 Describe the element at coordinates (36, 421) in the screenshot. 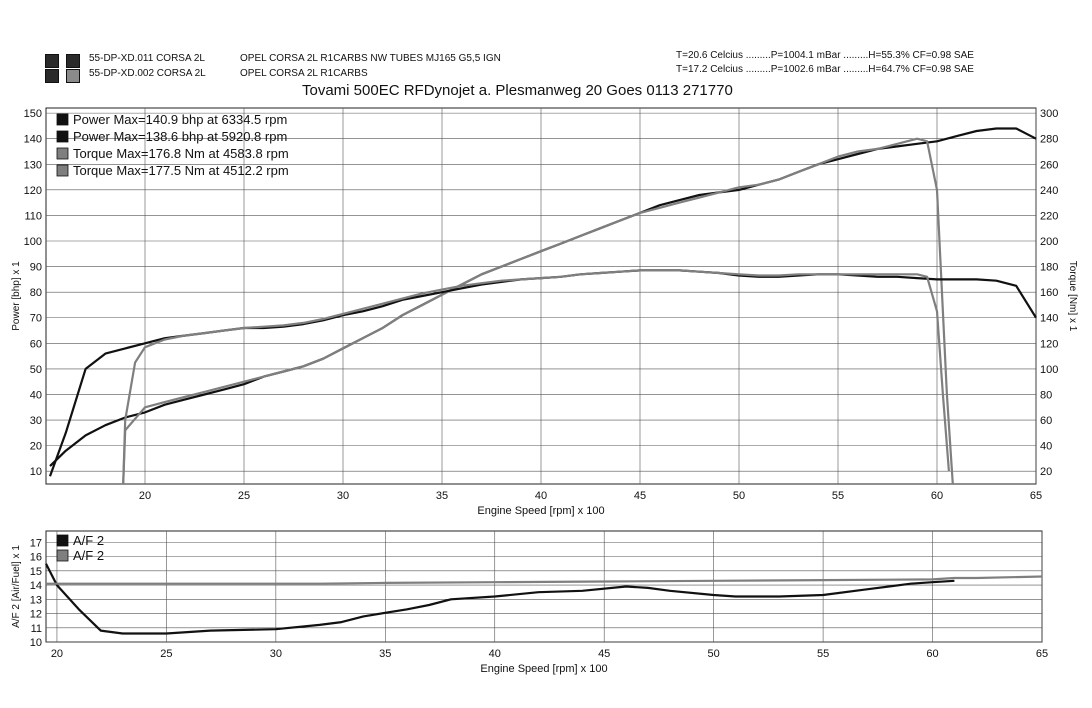

I see `power-torque-y-tick-label: 30` at that location.